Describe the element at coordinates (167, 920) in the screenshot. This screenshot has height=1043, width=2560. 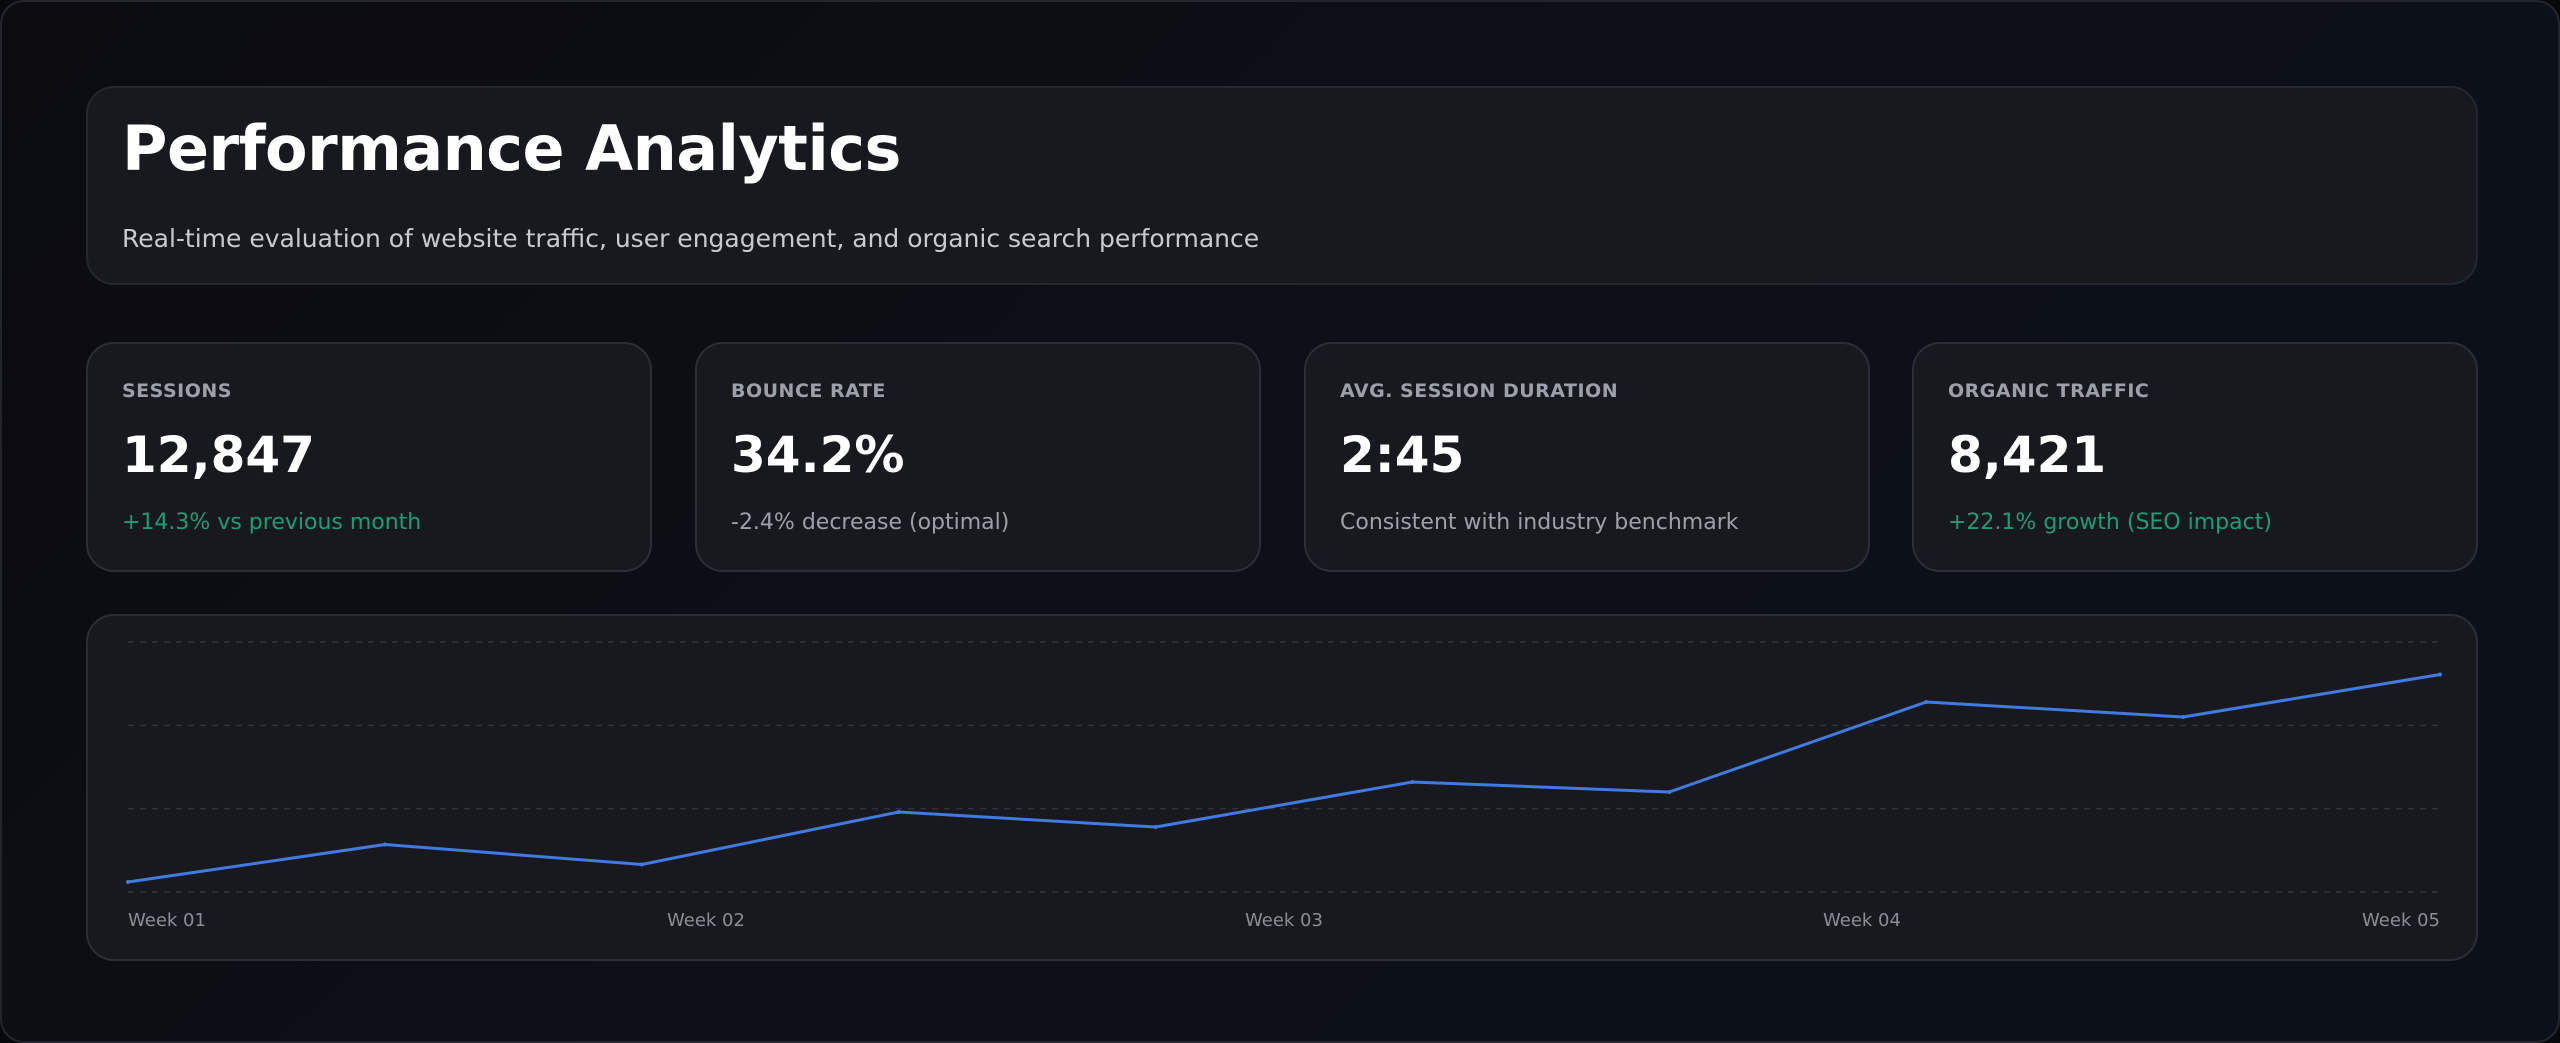
I see `x-tick-label: Week 01` at that location.